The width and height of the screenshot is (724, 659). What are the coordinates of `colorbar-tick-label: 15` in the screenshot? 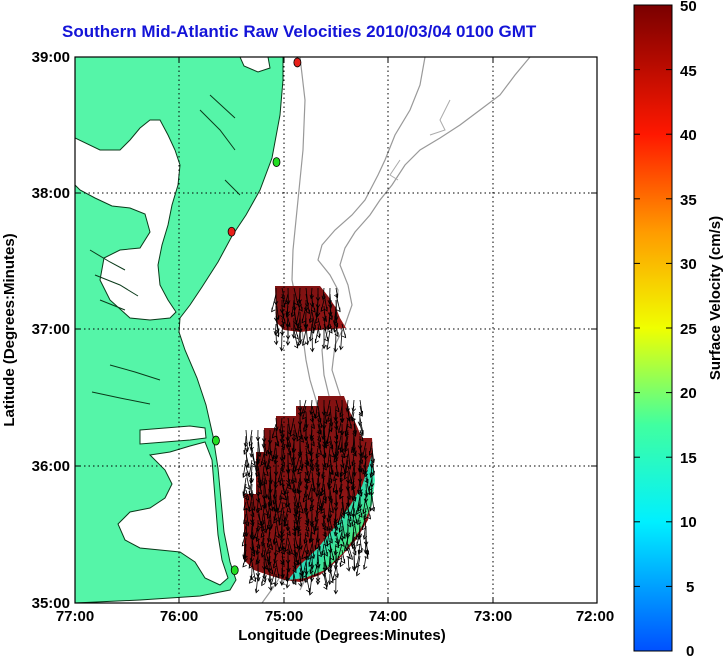 It's located at (688, 458).